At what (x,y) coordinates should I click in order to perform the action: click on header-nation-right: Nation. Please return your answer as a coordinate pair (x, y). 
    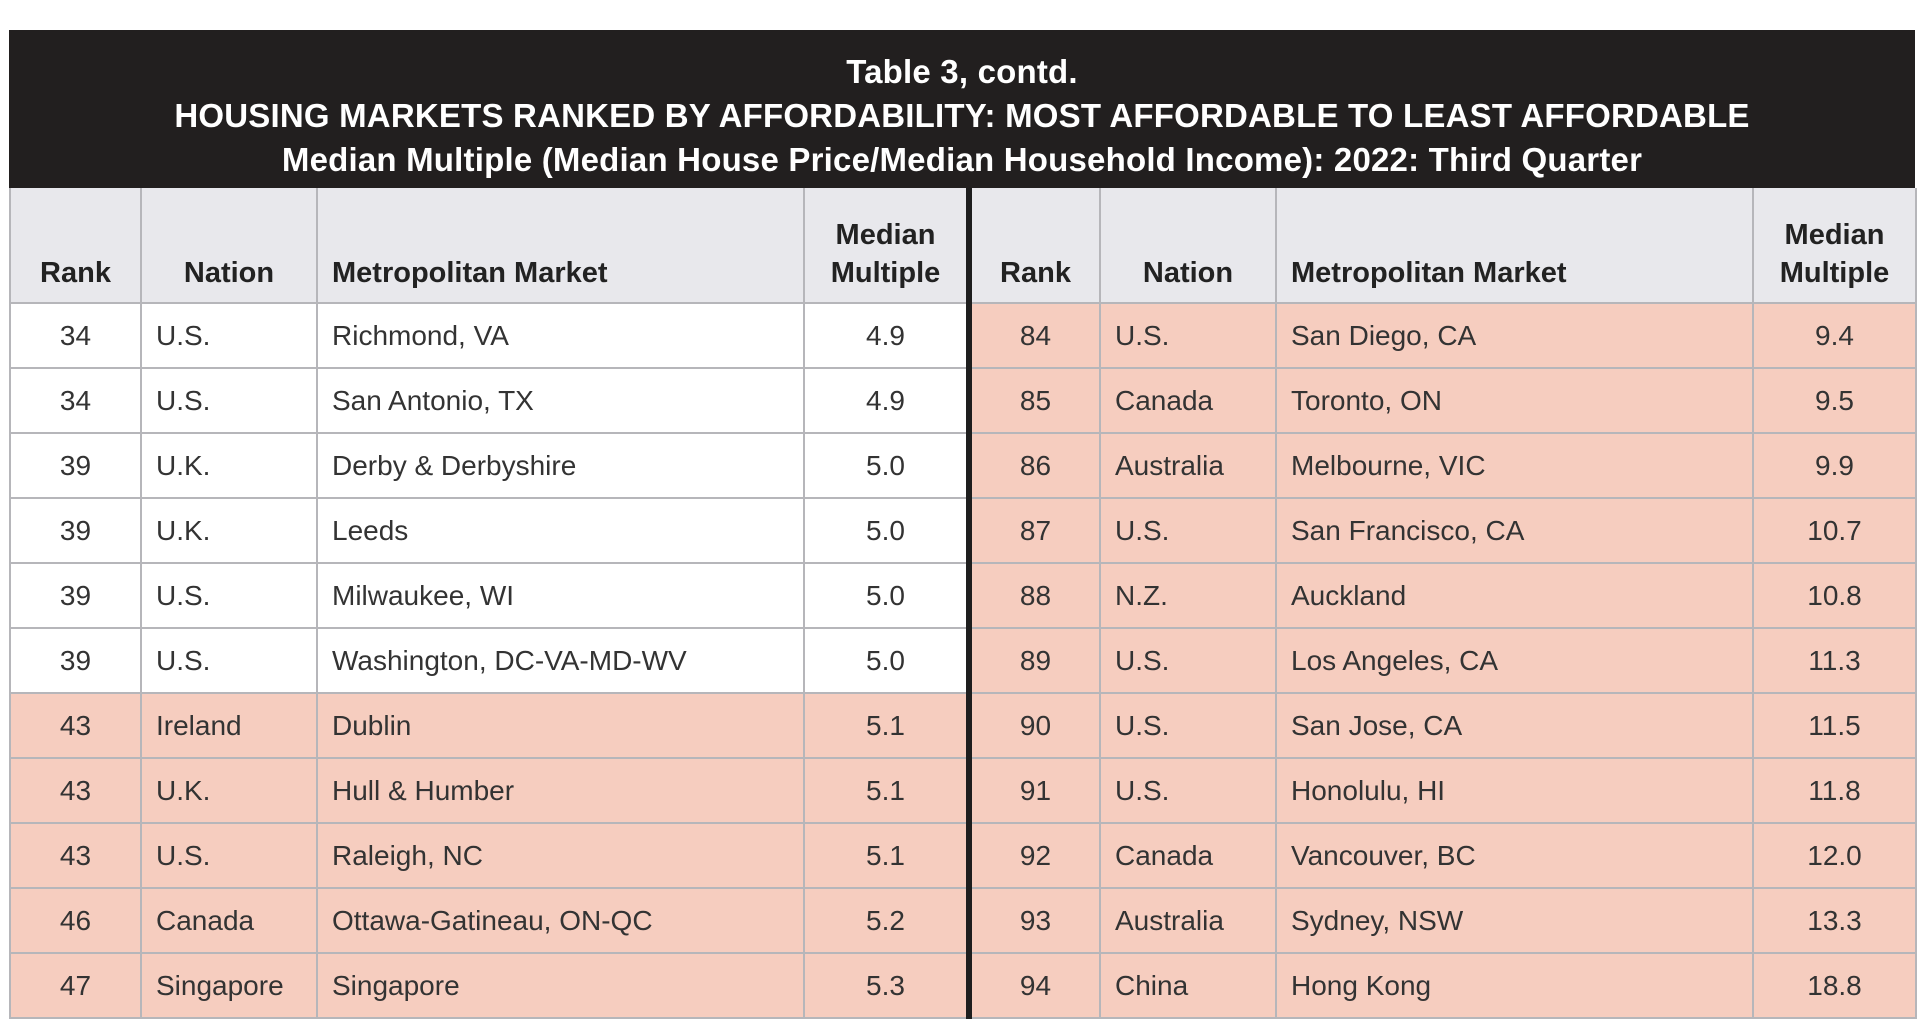
    Looking at the image, I should click on (1188, 246).